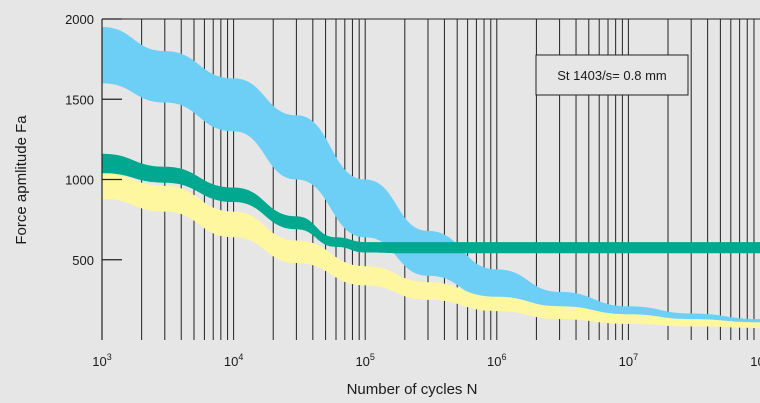 The width and height of the screenshot is (760, 403). Describe the element at coordinates (233, 360) in the screenshot. I see `x-tick-label: 10⁴` at that location.